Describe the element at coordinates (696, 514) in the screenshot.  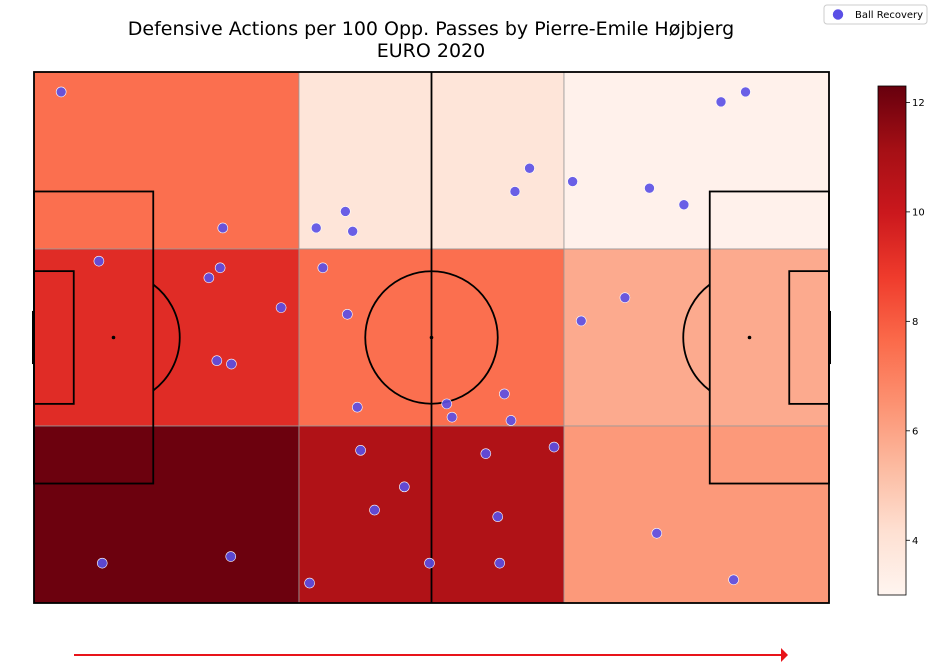
I see `heatmap-cell-r2-c2` at that location.